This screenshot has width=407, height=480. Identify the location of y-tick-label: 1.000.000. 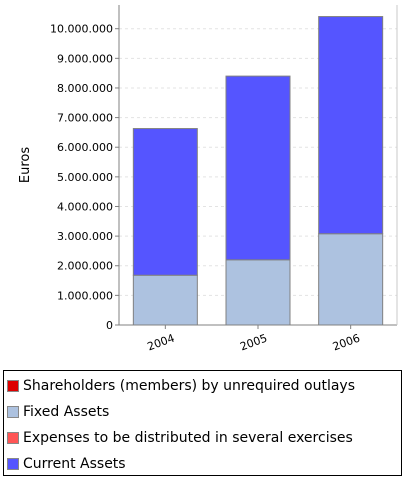
(85, 295).